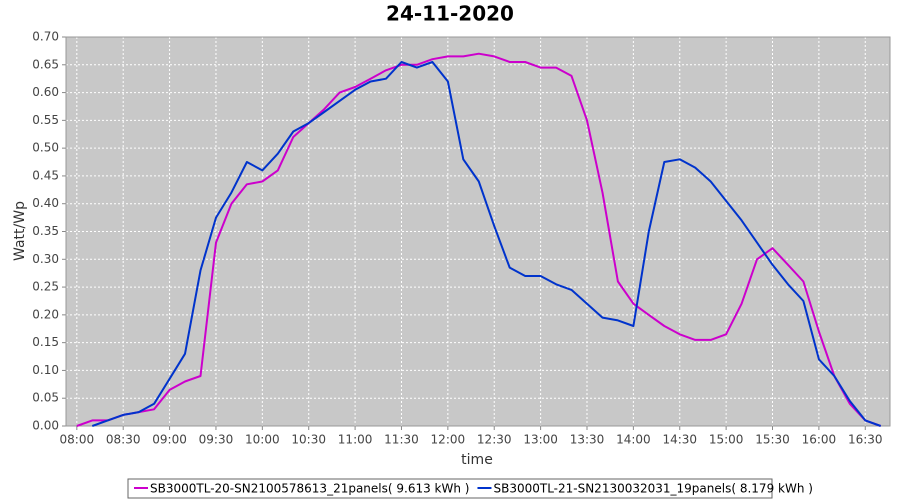  I want to click on legend-box, so click(450, 488).